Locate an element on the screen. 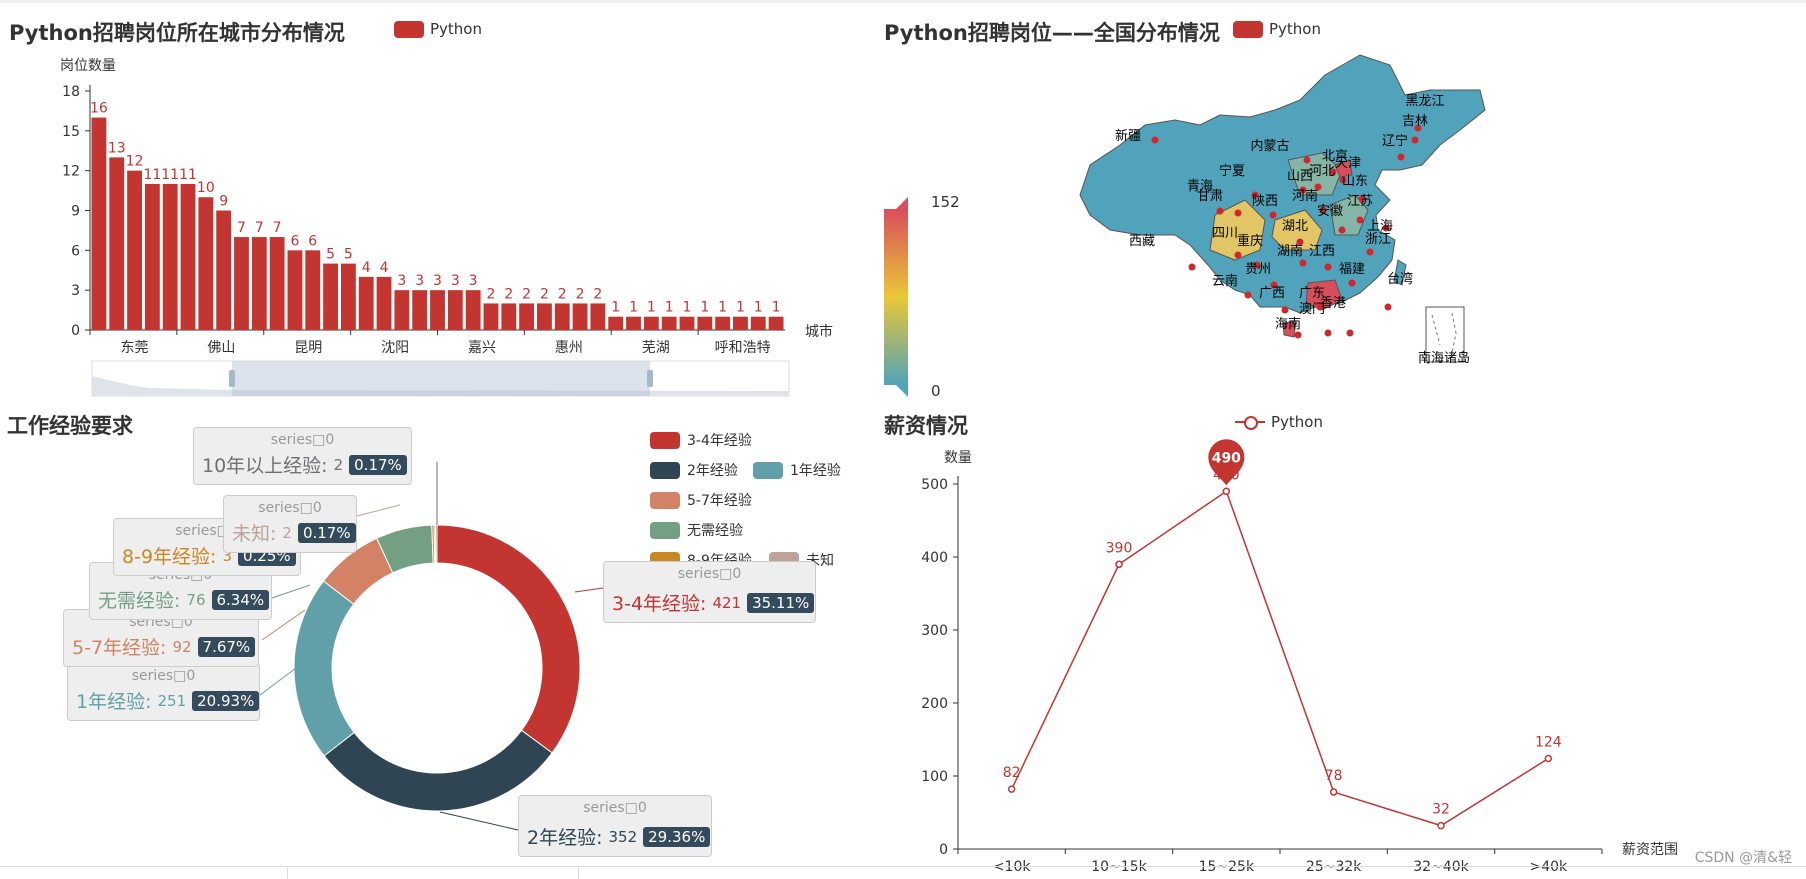 The height and width of the screenshot is (879, 1806). x-tick-label: 惠州 is located at coordinates (569, 348).